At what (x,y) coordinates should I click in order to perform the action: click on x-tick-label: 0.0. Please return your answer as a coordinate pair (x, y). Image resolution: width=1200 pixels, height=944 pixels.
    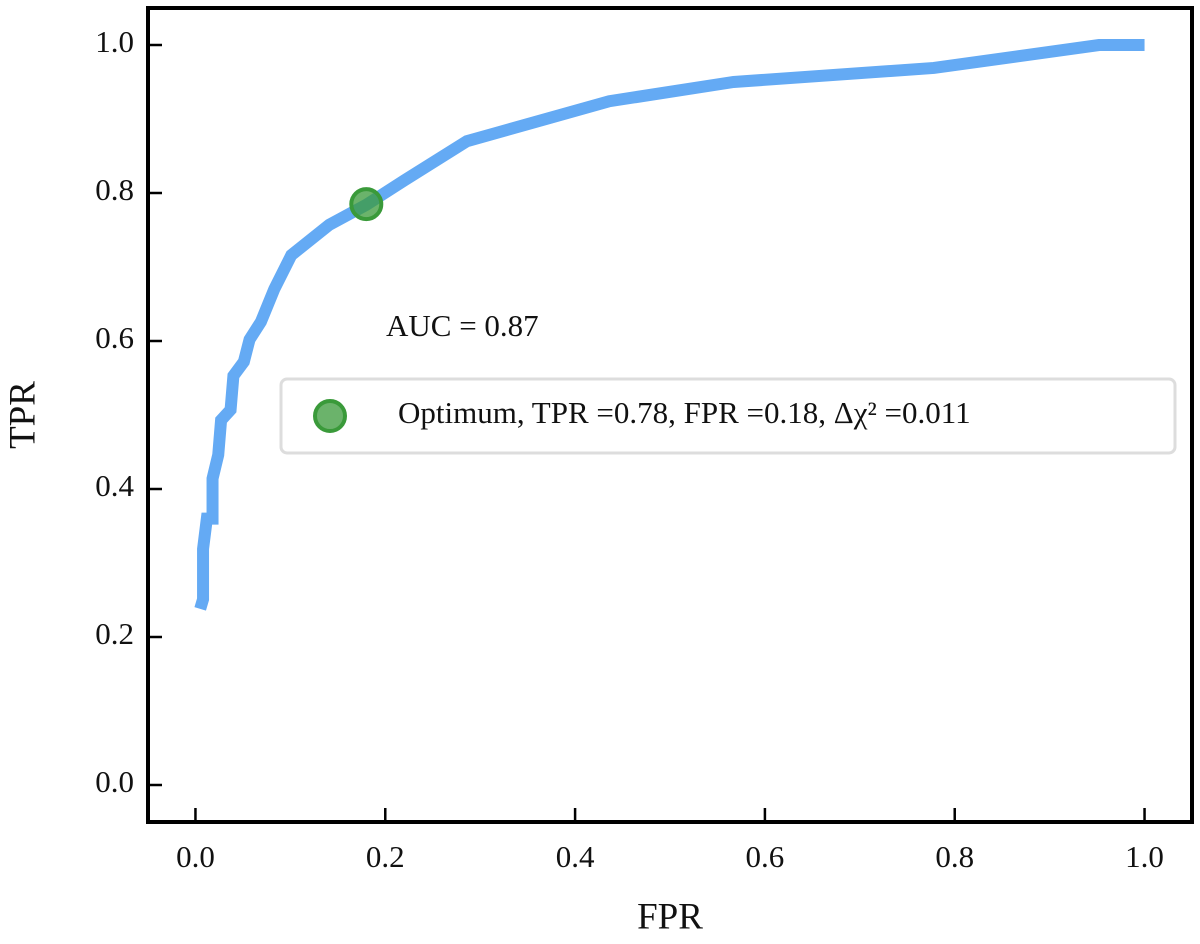
    Looking at the image, I should click on (195, 856).